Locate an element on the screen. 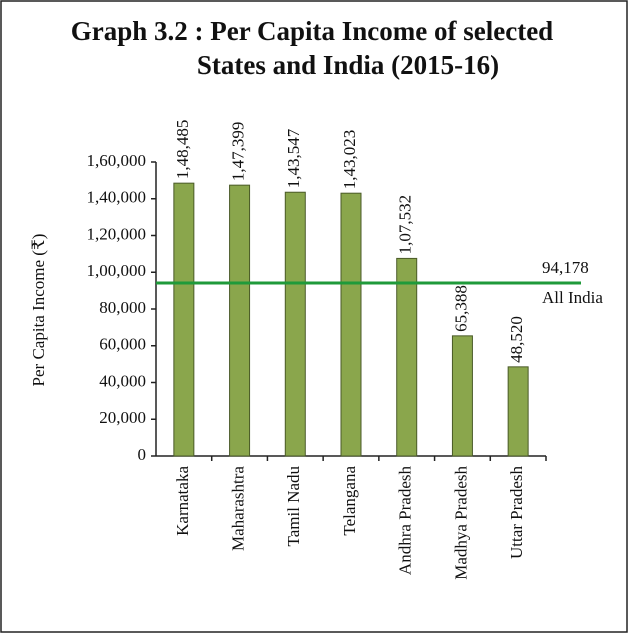 Image resolution: width=629 pixels, height=634 pixels. x-tick-label: Madhya Pradesh is located at coordinates (460, 523).